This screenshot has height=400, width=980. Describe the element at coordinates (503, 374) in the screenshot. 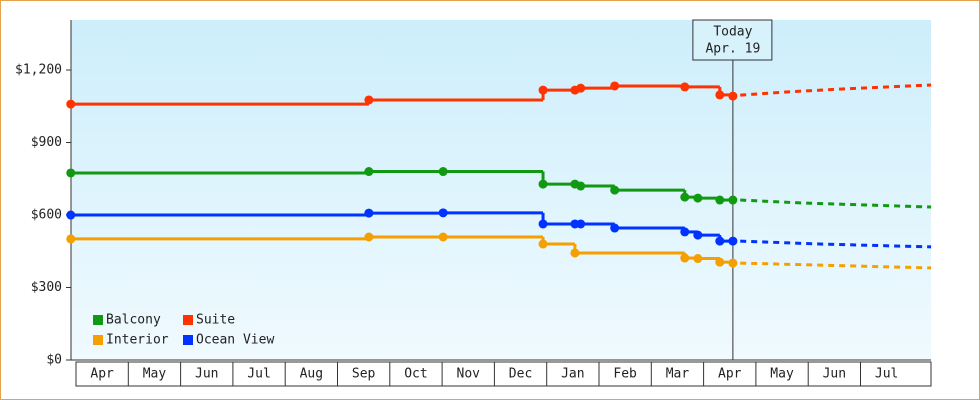

I see `x-axis-band` at that location.